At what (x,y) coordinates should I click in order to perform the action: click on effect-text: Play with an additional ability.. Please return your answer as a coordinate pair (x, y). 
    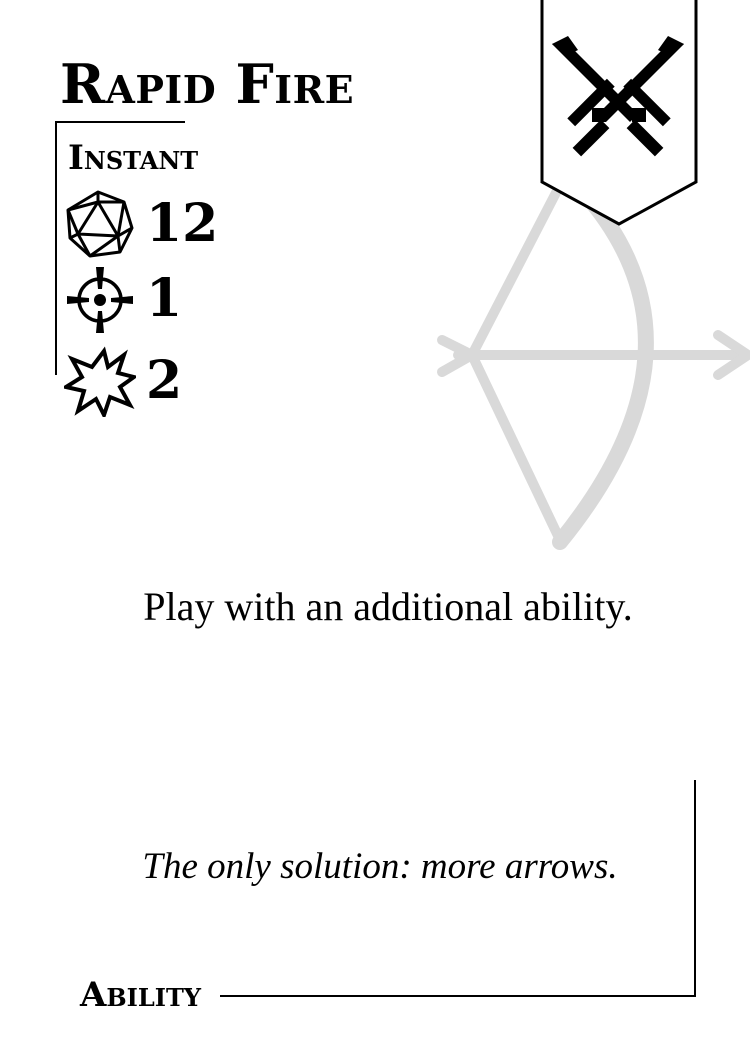
    Looking at the image, I should click on (388, 606).